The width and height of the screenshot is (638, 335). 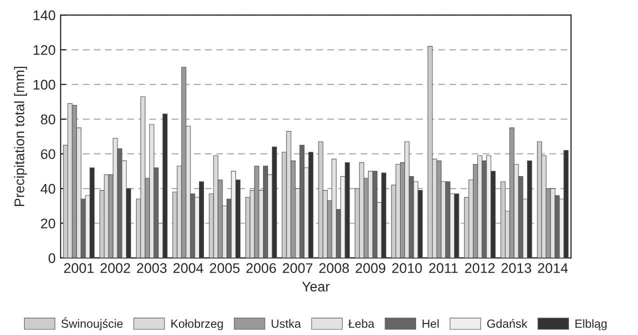 I want to click on legend-label: Elbląg, so click(x=591, y=324).